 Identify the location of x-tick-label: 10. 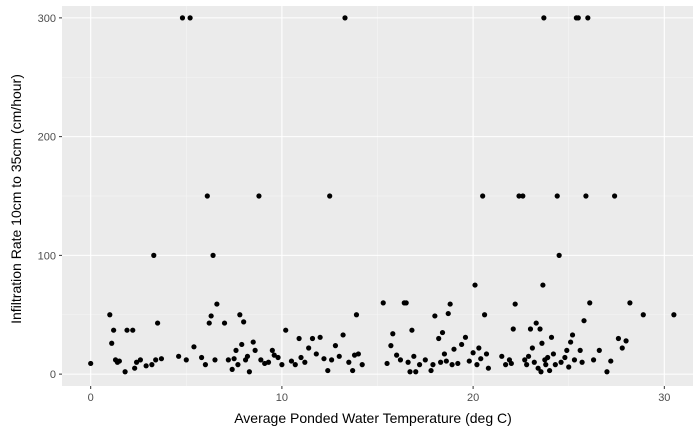
(282, 398).